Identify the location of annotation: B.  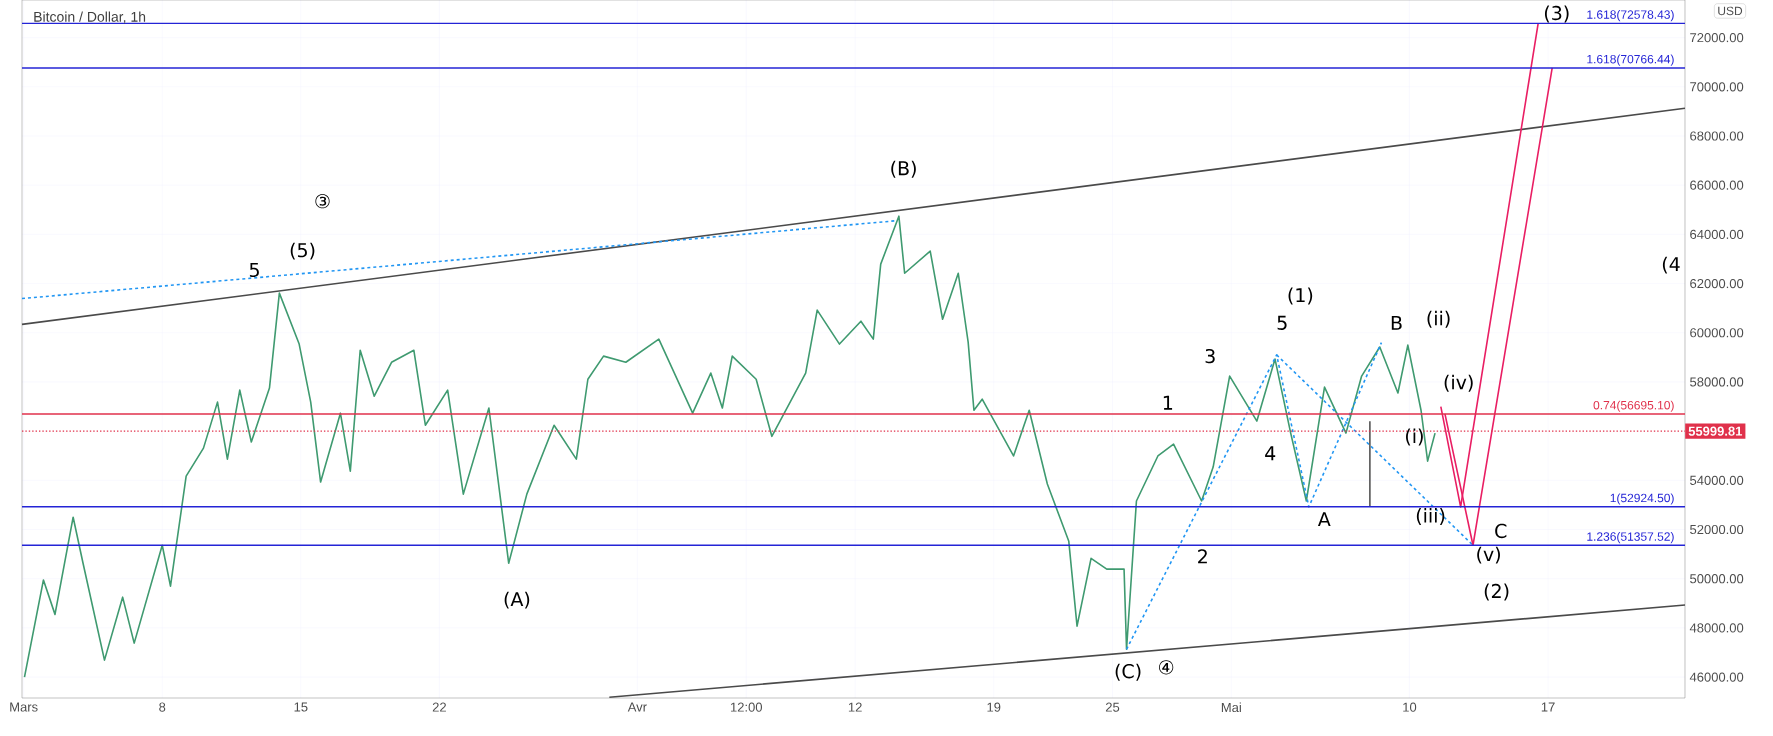
(1396, 322).